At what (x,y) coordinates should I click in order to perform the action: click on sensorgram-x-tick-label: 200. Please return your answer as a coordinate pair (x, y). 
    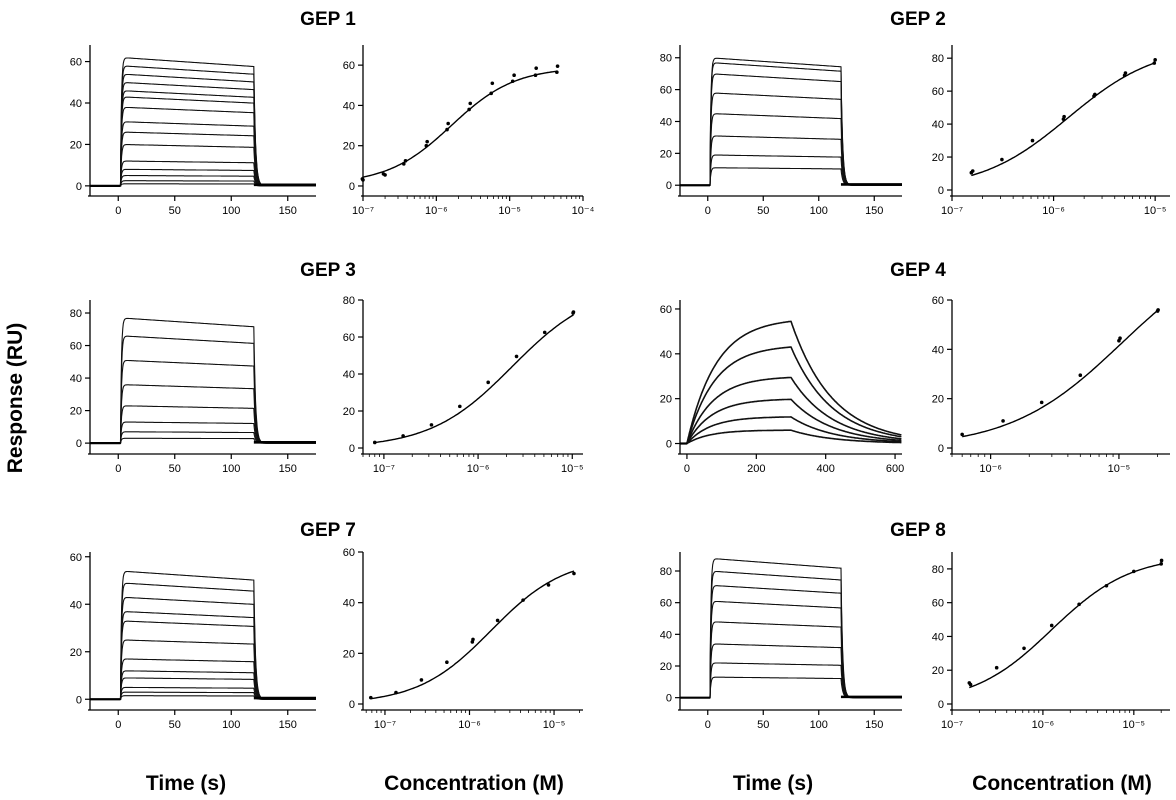
    Looking at the image, I should click on (756, 469).